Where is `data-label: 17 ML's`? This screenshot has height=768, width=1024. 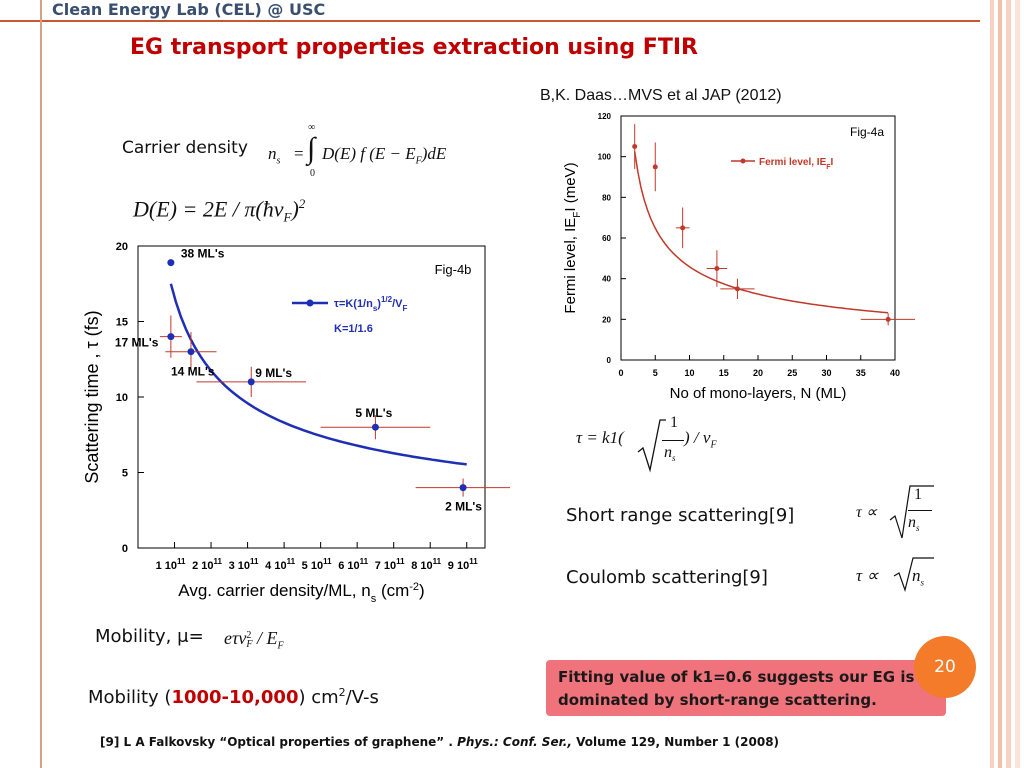
data-label: 17 ML's is located at coordinates (137, 343).